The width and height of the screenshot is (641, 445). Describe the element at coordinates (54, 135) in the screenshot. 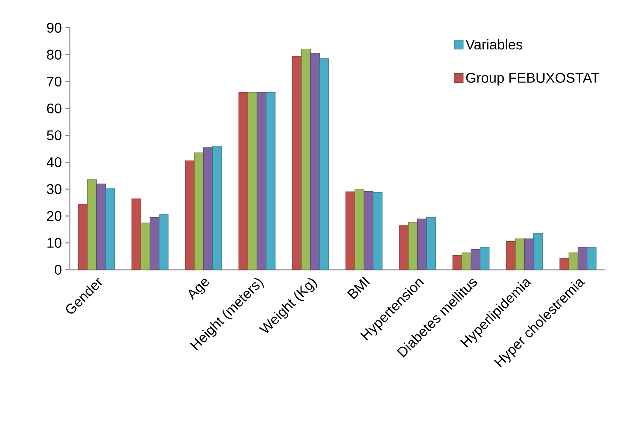

I see `y-tick-label: 50` at that location.